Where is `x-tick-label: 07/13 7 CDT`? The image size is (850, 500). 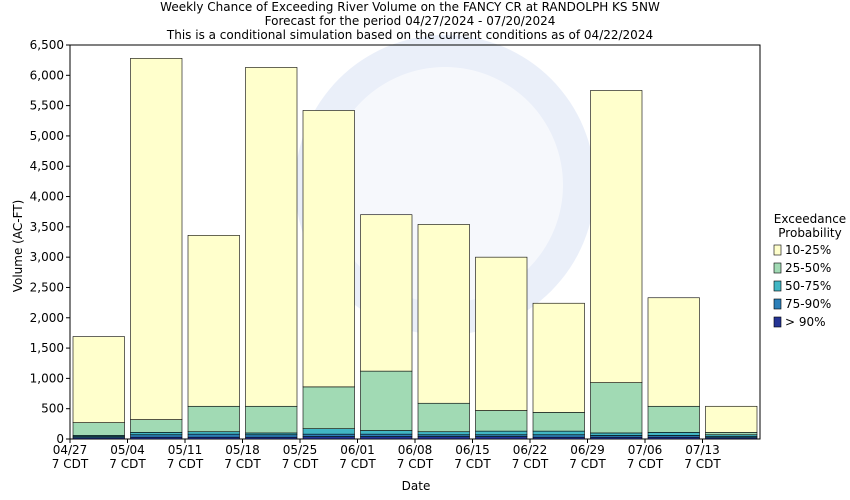
x-tick-label: 07/13 7 CDT is located at coordinates (702, 457).